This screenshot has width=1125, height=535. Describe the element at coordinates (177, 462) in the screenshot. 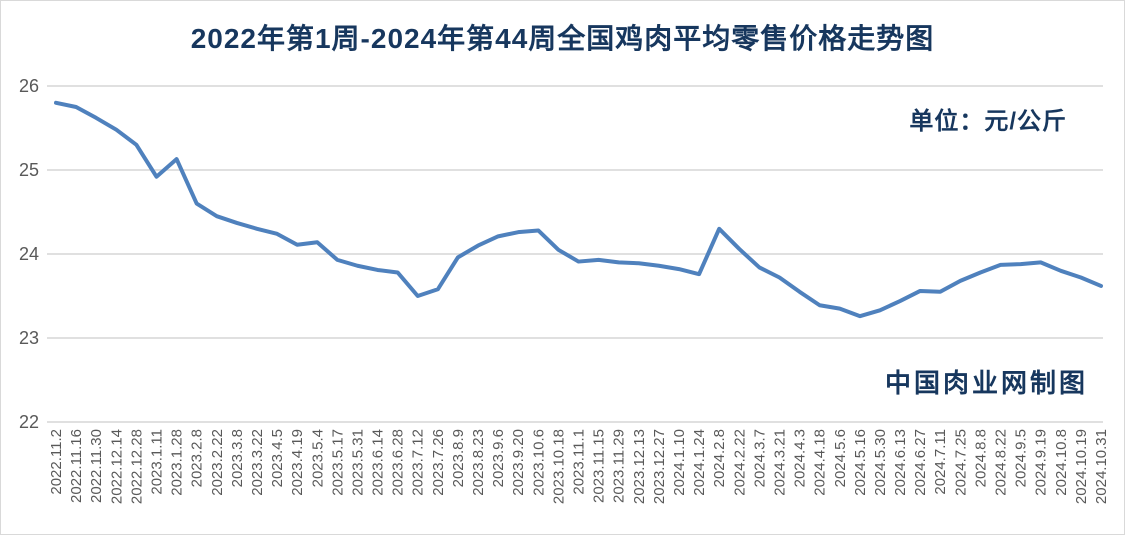

I see `x-axis-tick-label: 2023.1.28` at that location.